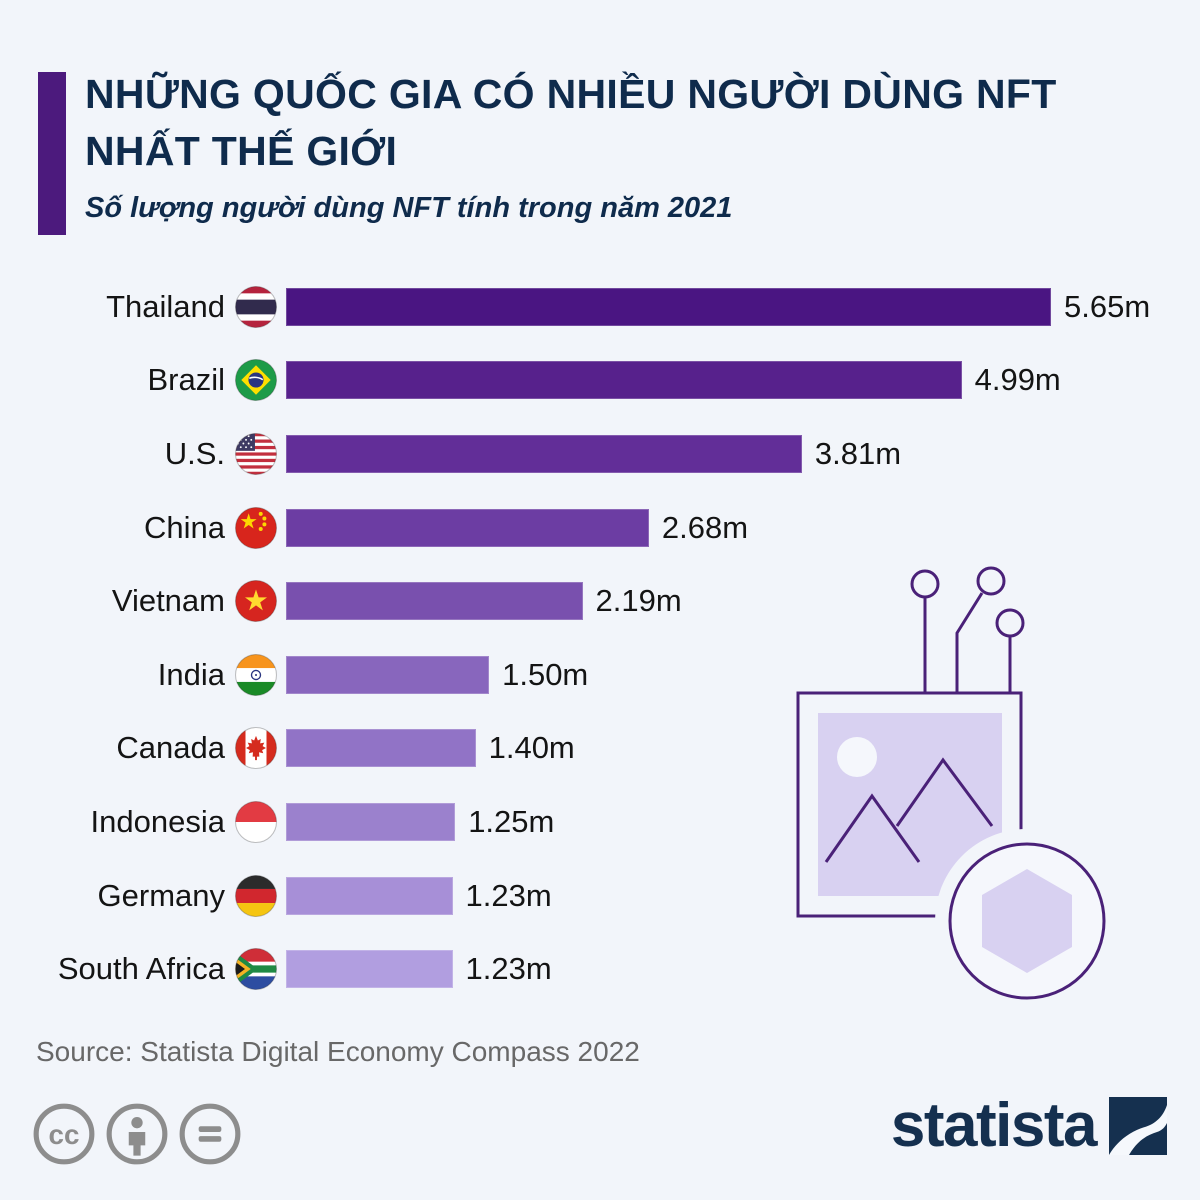 Image resolution: width=1200 pixels, height=1200 pixels. I want to click on bar-value-label: 1.25m, so click(511, 821).